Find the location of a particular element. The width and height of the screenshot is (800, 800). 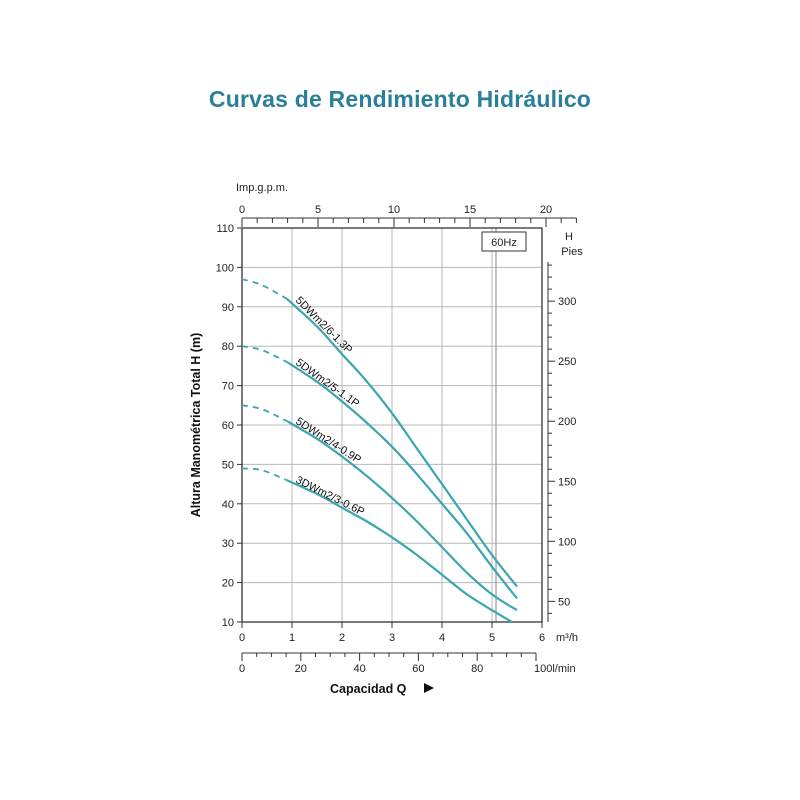

x-tick-label: 5 is located at coordinates (492, 638).